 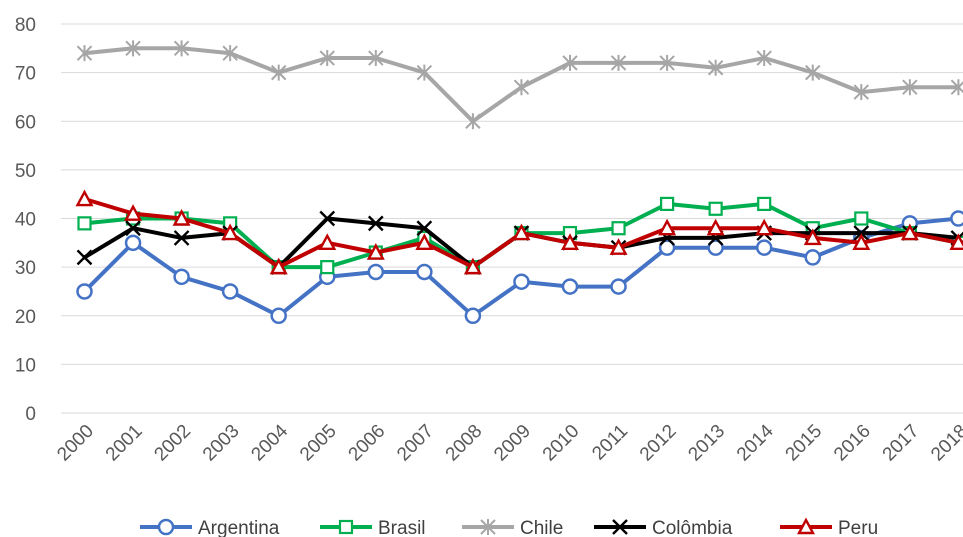 What do you see at coordinates (181, 48) in the screenshot?
I see `data-point-chile-2002` at bounding box center [181, 48].